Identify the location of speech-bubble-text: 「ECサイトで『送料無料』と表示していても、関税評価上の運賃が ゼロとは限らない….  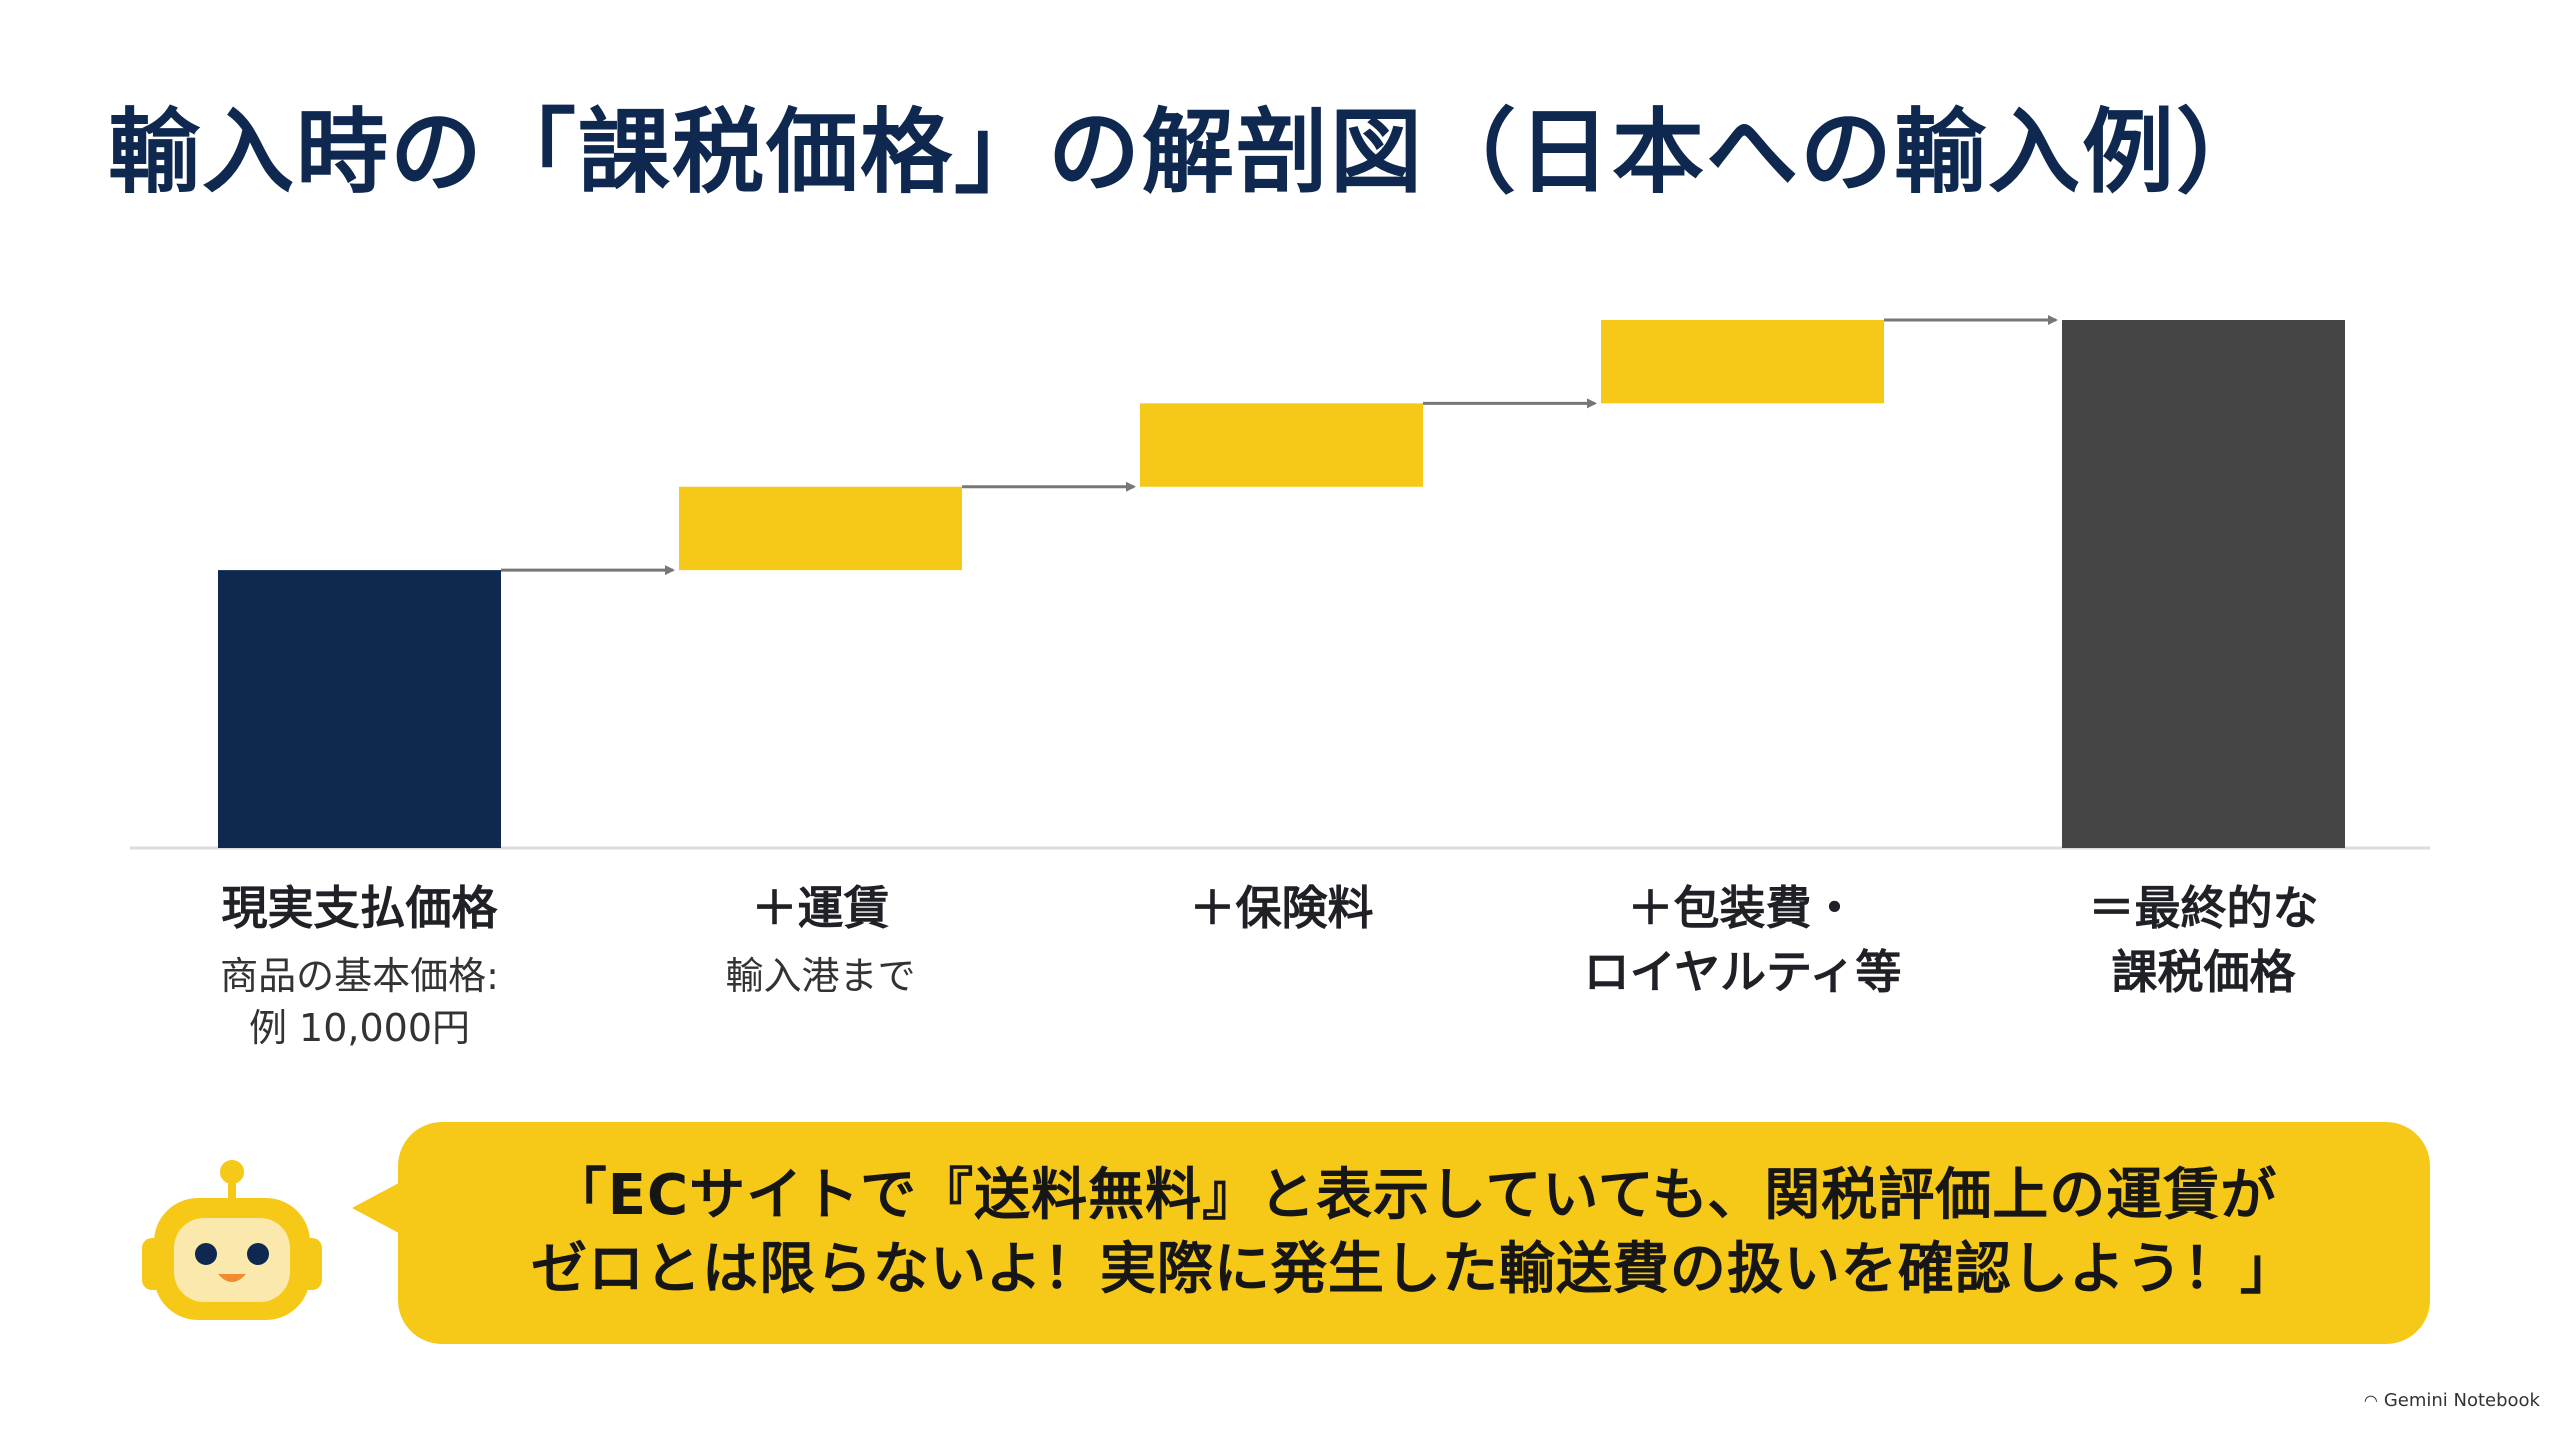
(1414, 1232).